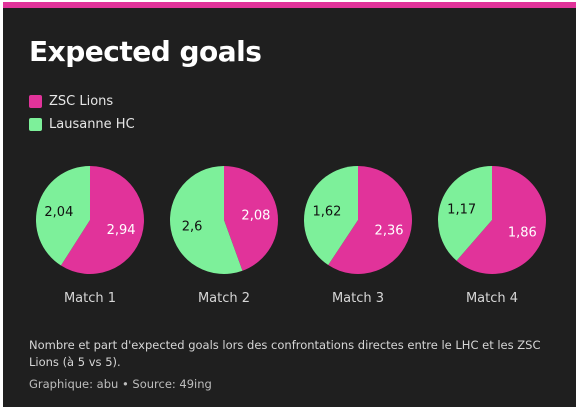 This screenshot has height=414, width=582. What do you see at coordinates (35, 101) in the screenshot?
I see `legend-swatch-zsc` at bounding box center [35, 101].